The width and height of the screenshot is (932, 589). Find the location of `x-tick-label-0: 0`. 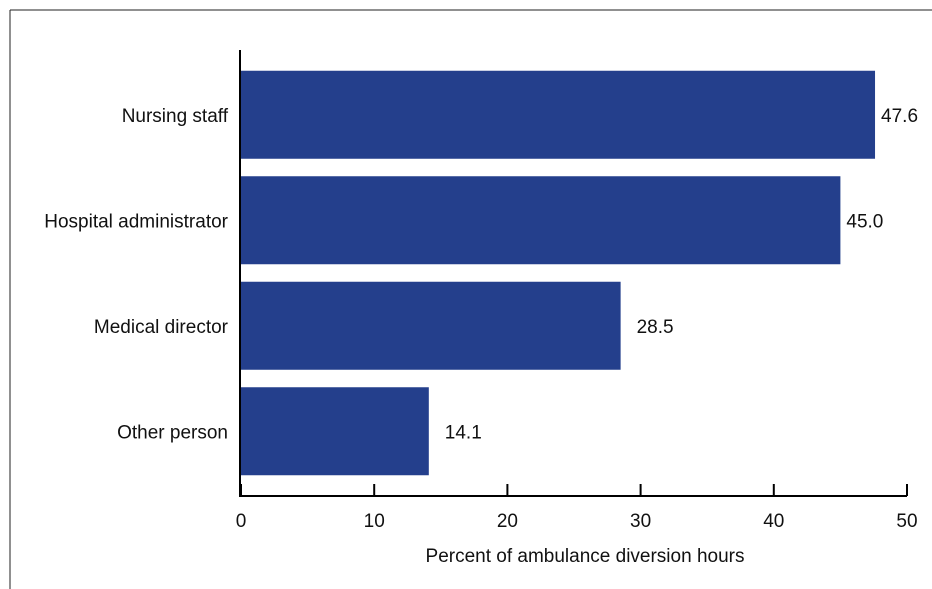

x-tick-label-0: 0 is located at coordinates (241, 521).